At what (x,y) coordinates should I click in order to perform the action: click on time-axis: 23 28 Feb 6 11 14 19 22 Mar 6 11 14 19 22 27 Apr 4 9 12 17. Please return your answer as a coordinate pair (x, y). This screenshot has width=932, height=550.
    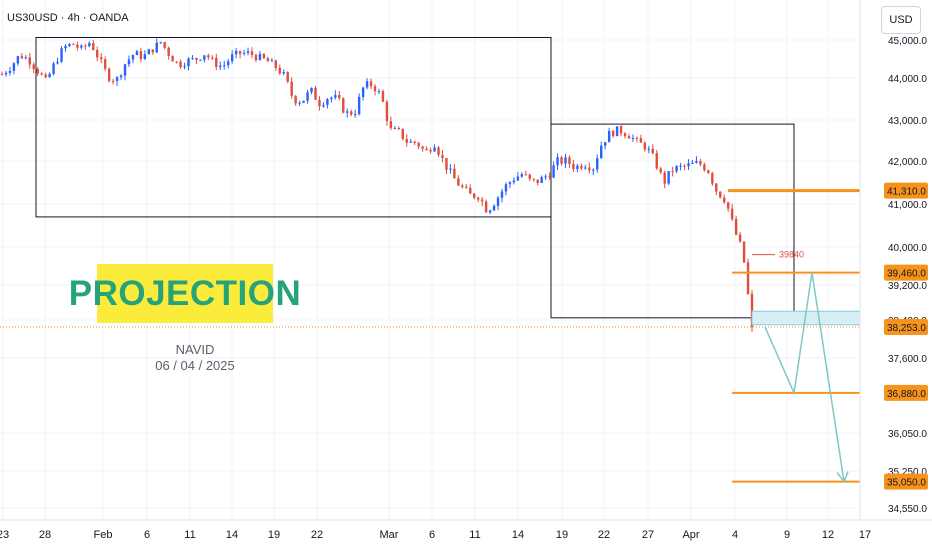
    Looking at the image, I should click on (466, 530).